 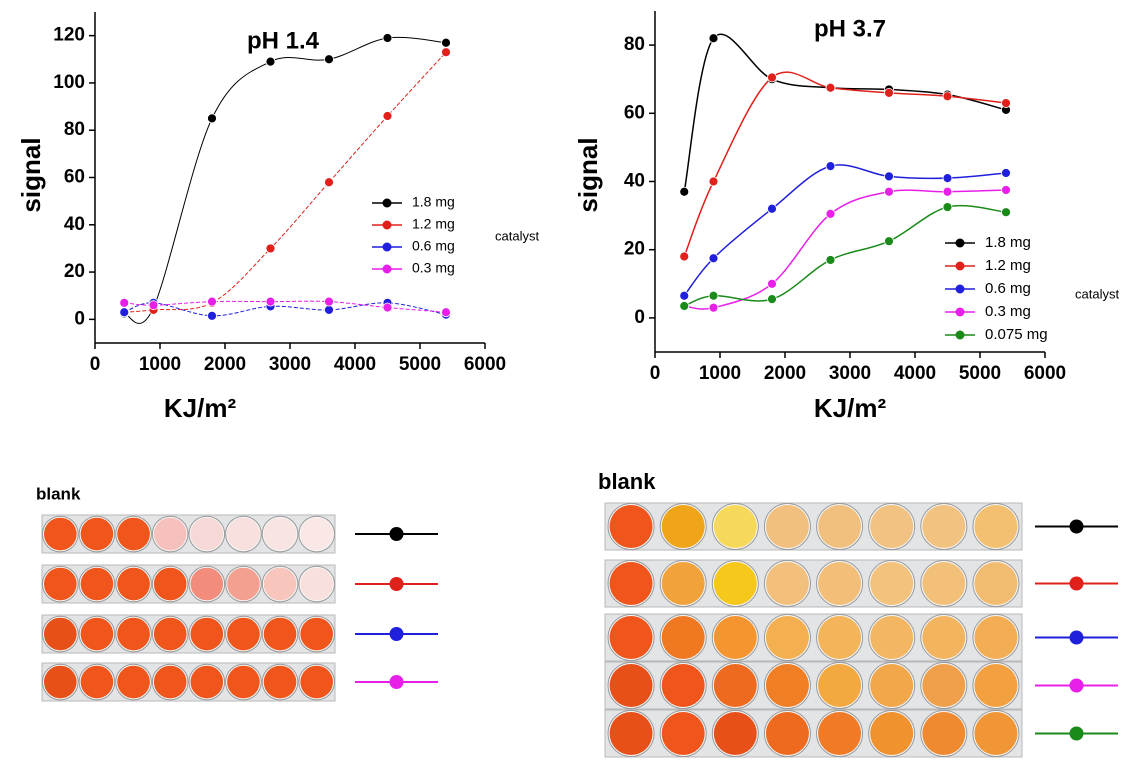 I want to click on x-axis-label: KJ/m², so click(x=850, y=408).